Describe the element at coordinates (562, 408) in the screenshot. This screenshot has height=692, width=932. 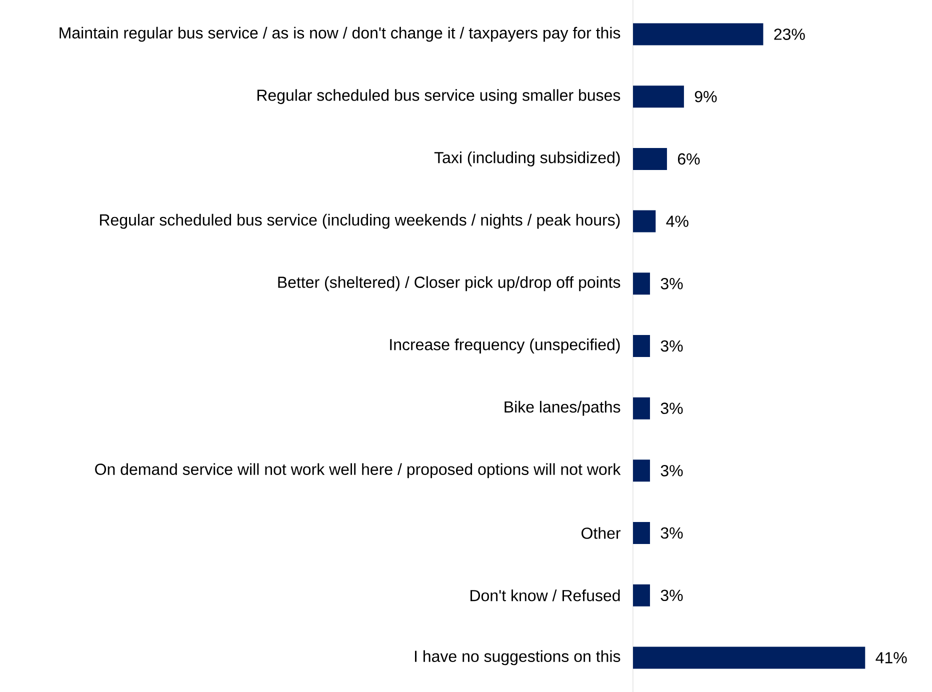
I see `y-tick-label: Bike lanes/paths` at that location.